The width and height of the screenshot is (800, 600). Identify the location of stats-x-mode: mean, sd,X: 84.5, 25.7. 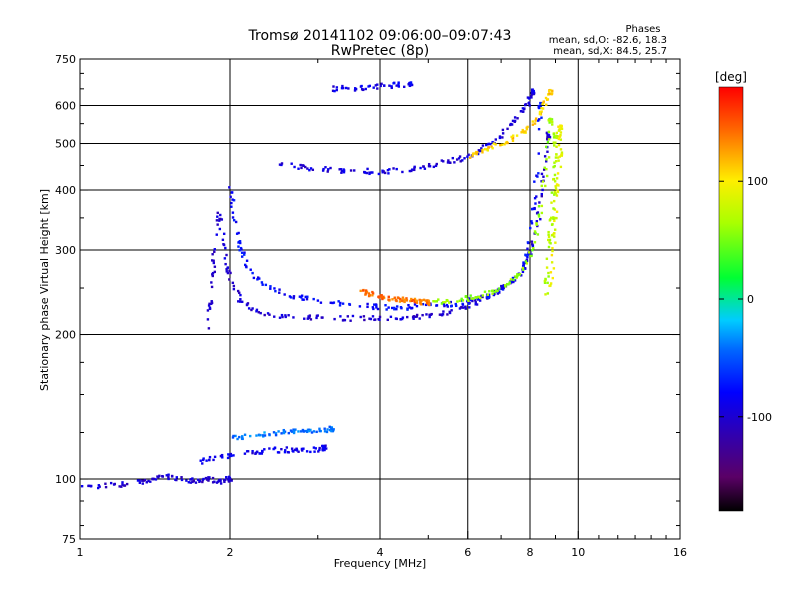
(610, 51).